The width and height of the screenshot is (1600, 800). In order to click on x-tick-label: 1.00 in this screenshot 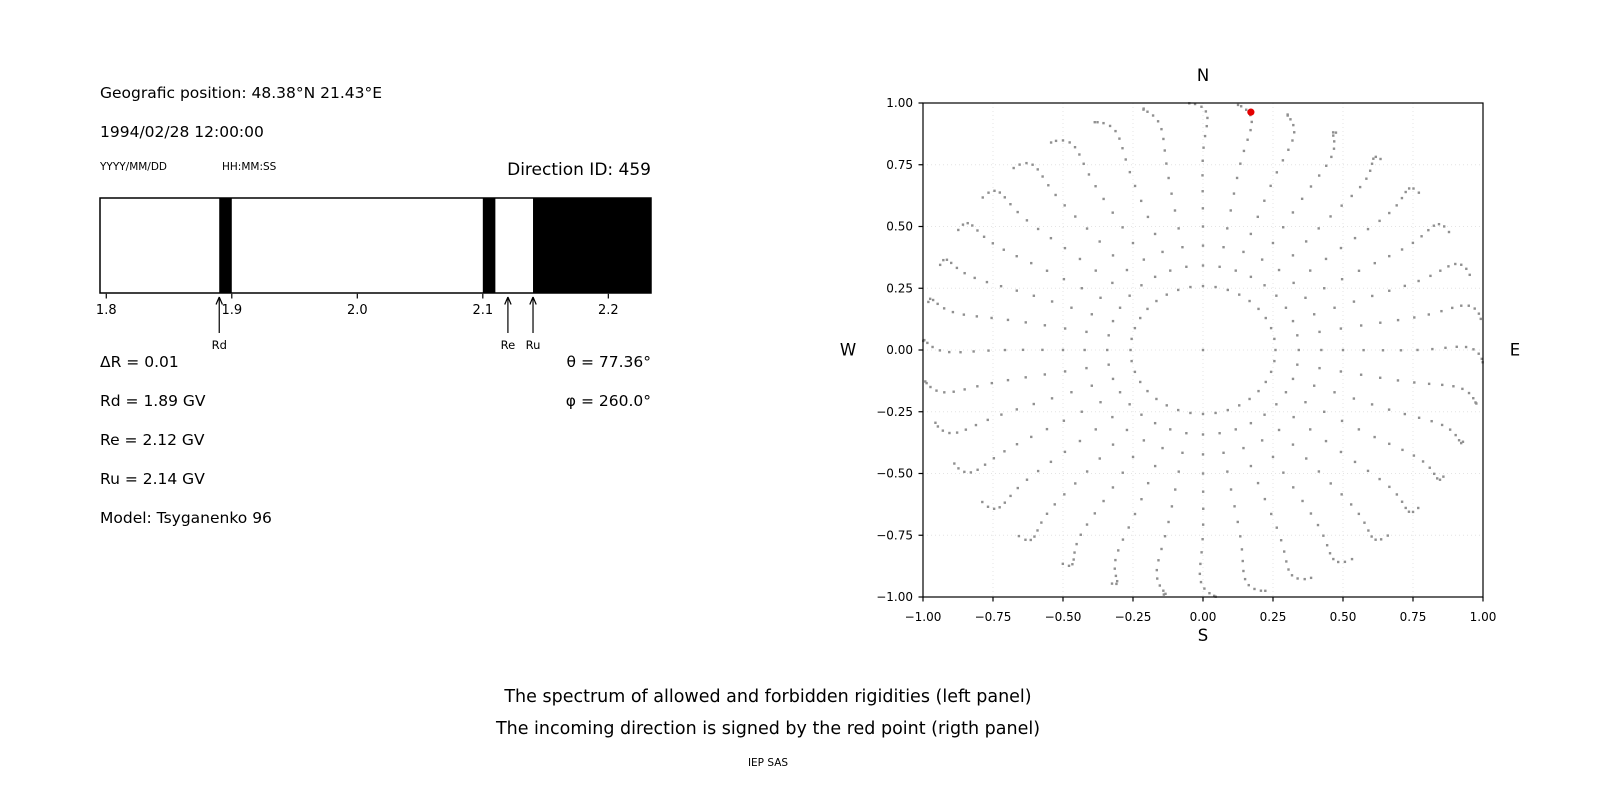, I will do `click(1483, 617)`.